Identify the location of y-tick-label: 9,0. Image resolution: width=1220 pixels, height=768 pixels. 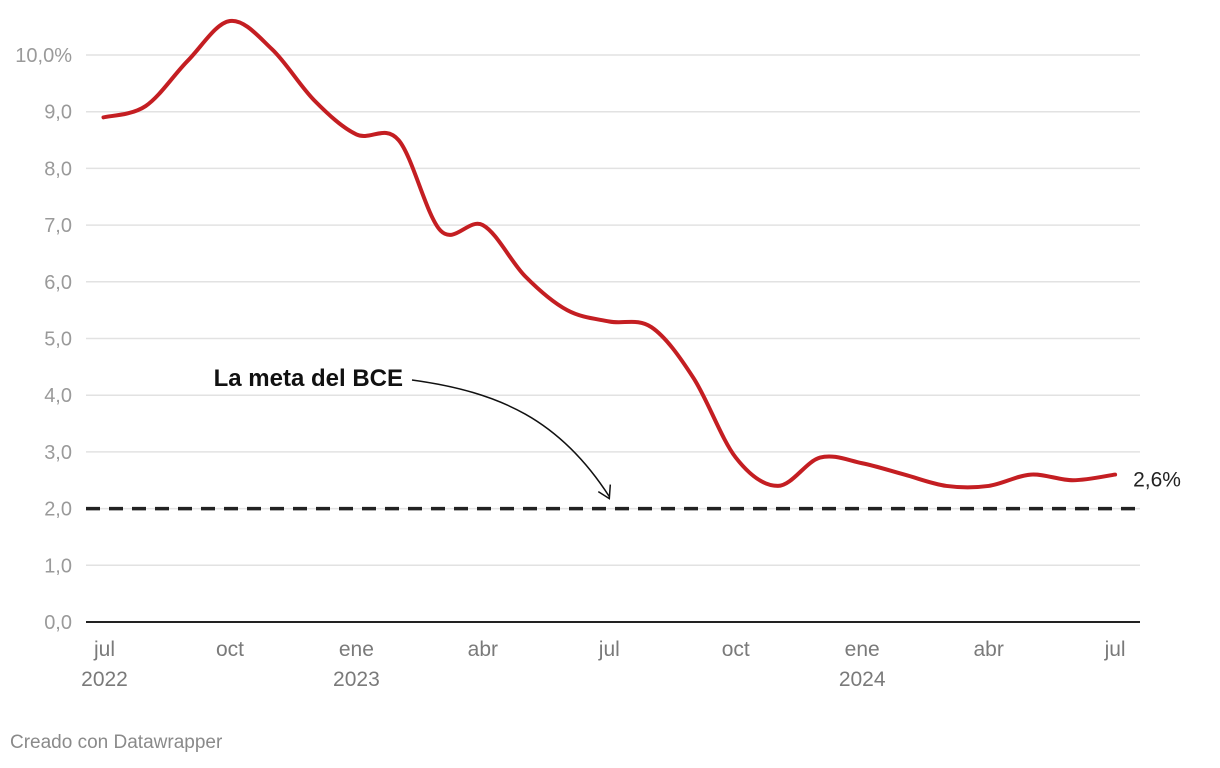
(58, 113).